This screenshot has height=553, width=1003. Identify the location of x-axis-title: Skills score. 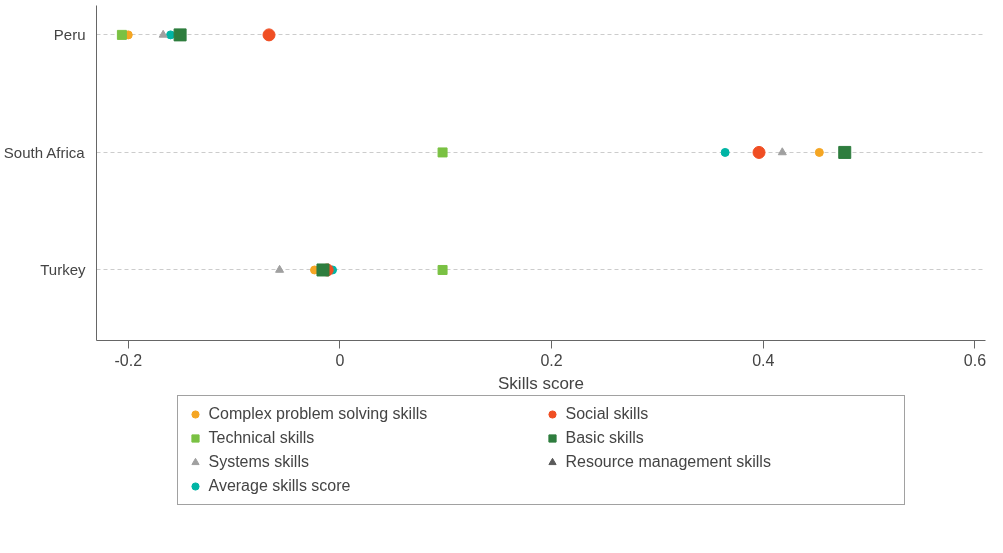
(541, 383).